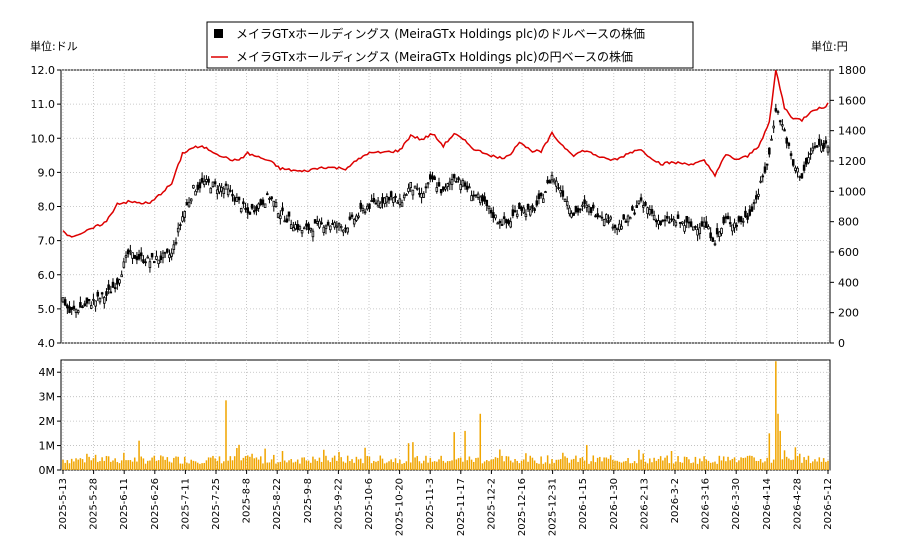 The height and width of the screenshot is (550, 900). What do you see at coordinates (828, 504) in the screenshot?
I see `x-tick-label: 2026-5-12` at bounding box center [828, 504].